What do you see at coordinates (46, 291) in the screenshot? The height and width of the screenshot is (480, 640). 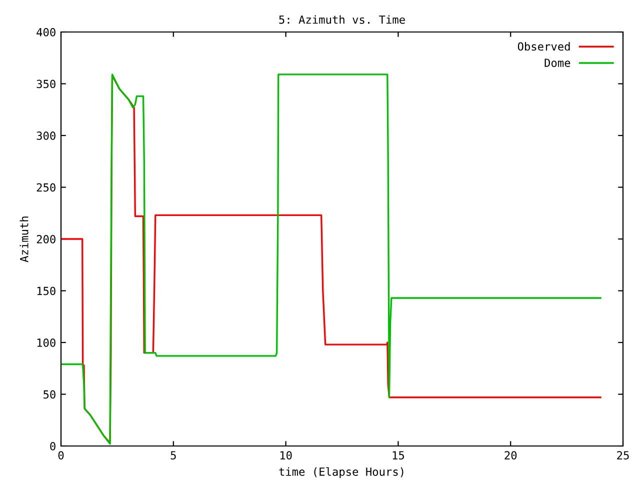 I see `y-tick-label: 150` at bounding box center [46, 291].